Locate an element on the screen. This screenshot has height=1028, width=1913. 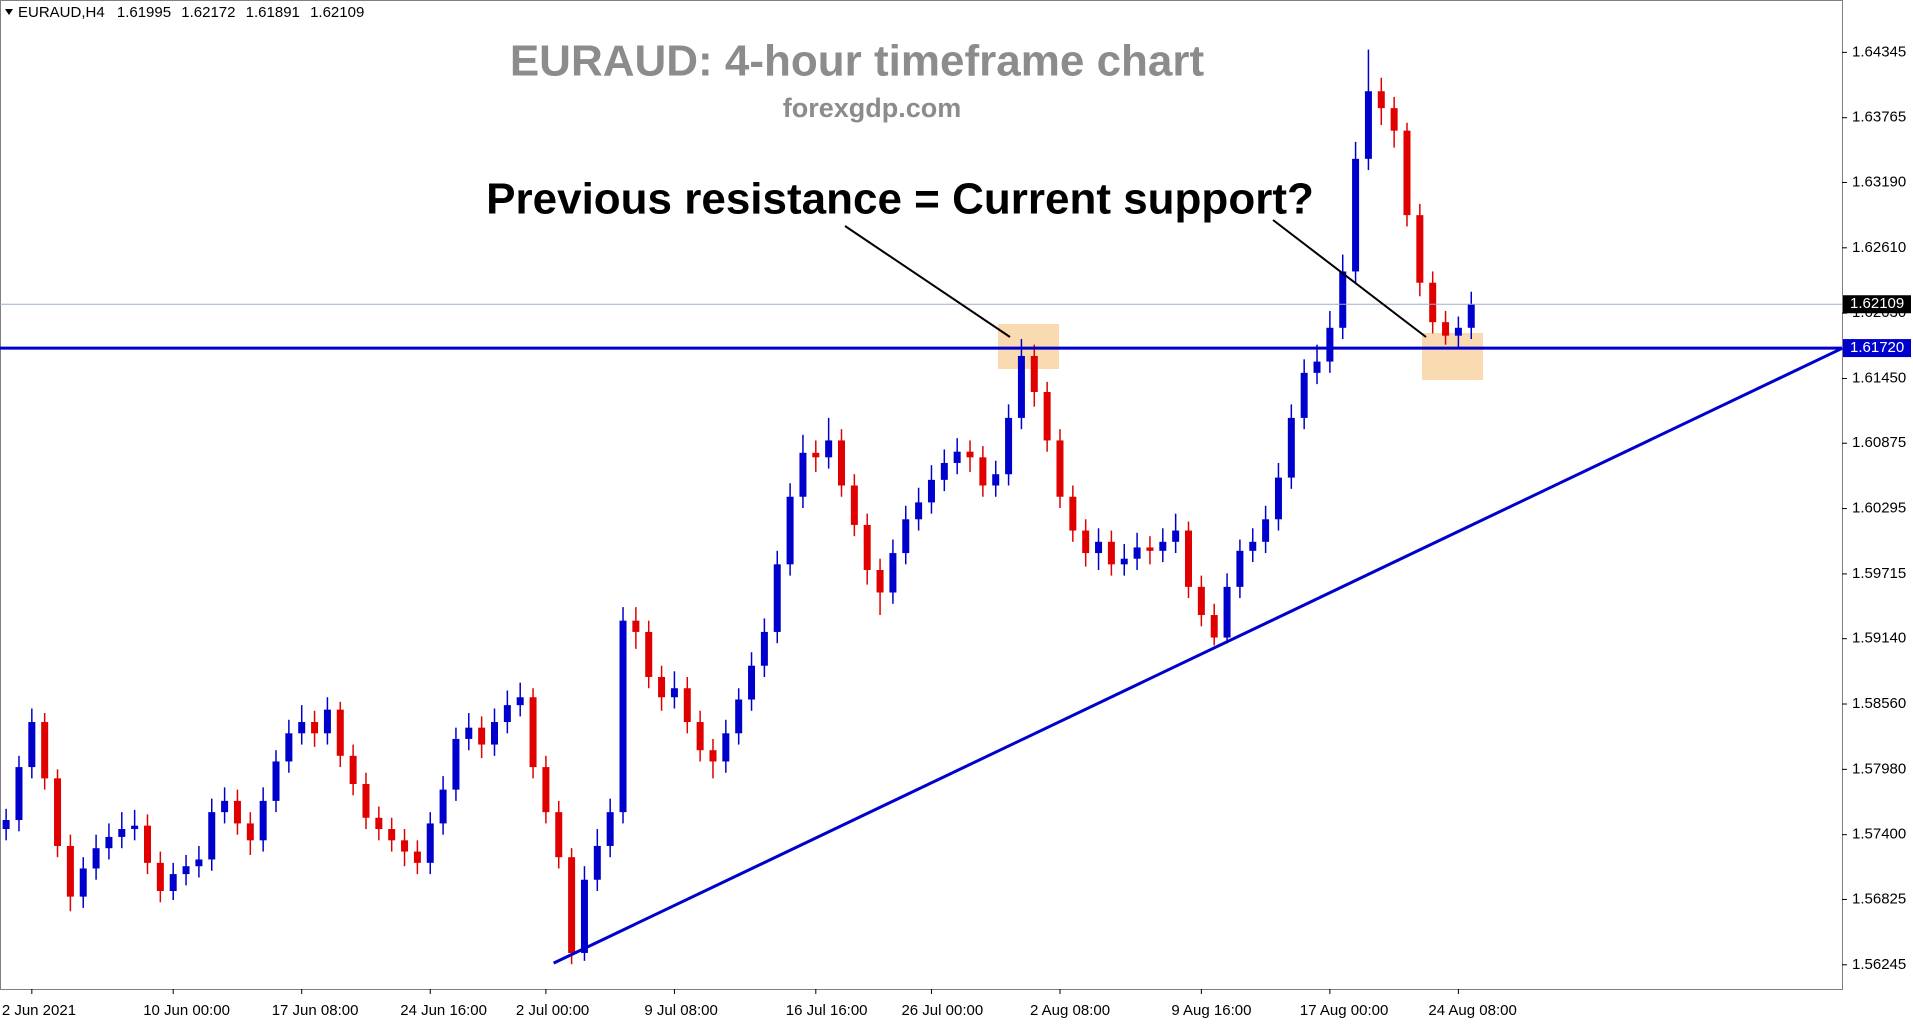
quote-open: 1.61995 is located at coordinates (144, 12).